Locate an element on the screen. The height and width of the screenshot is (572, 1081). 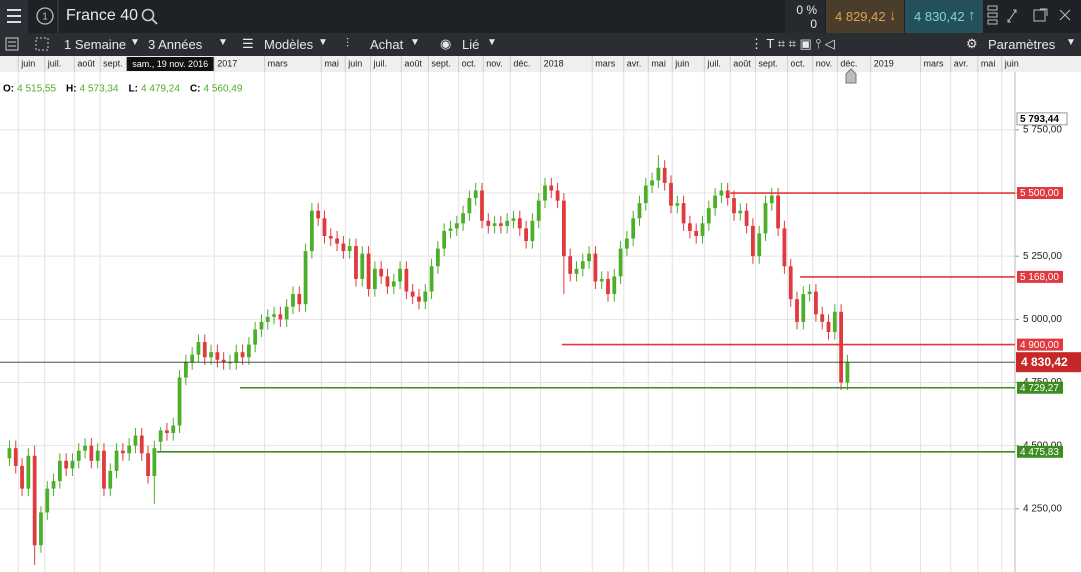
x-tick-label: juil. is located at coordinates (54, 63).